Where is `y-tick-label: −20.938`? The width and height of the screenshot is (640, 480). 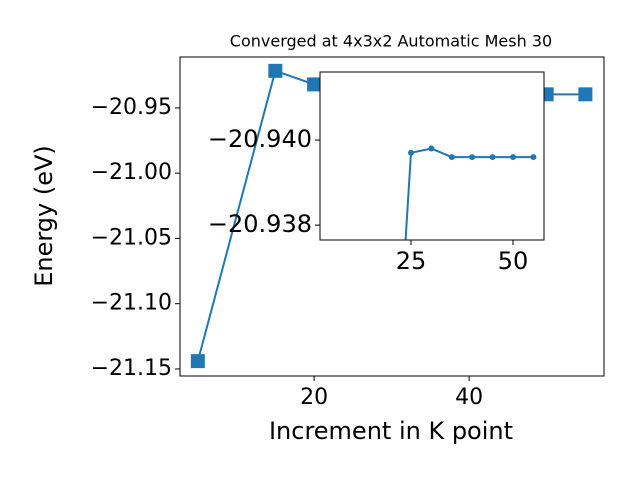 y-tick-label: −20.938 is located at coordinates (260, 224).